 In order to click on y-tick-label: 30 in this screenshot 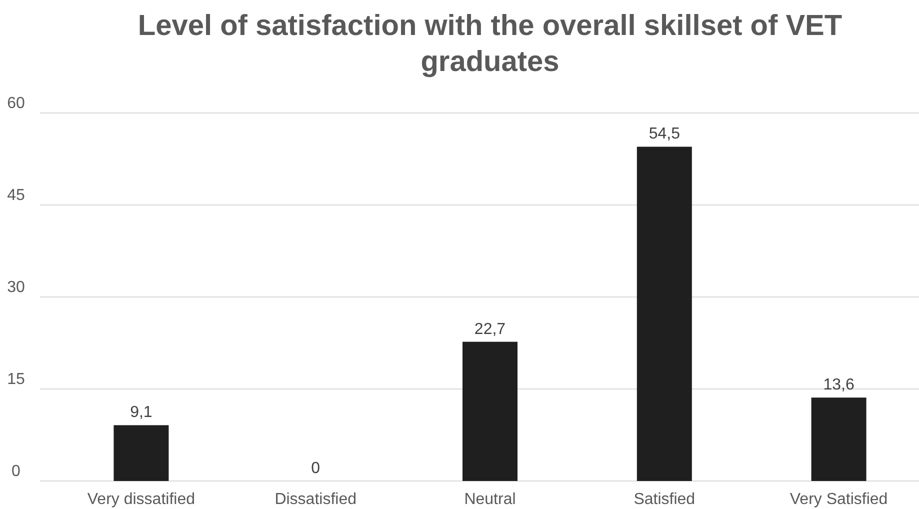, I will do `click(16, 287)`.